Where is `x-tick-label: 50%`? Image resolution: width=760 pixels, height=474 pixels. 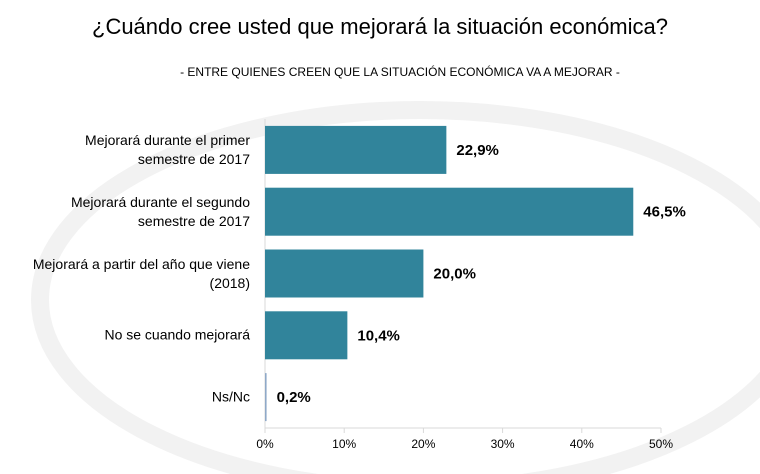 x-tick-label: 50% is located at coordinates (661, 444).